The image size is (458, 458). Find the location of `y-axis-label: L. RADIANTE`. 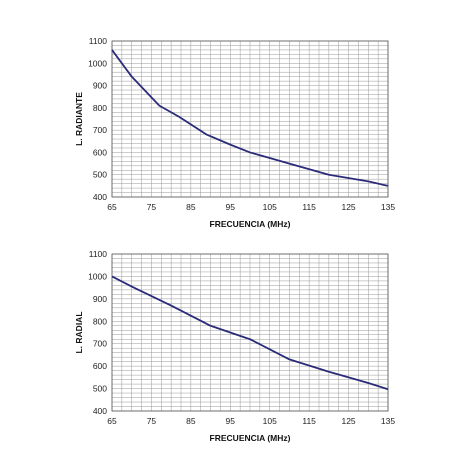

y-axis-label: L. RADIANTE is located at coordinates (79, 119).